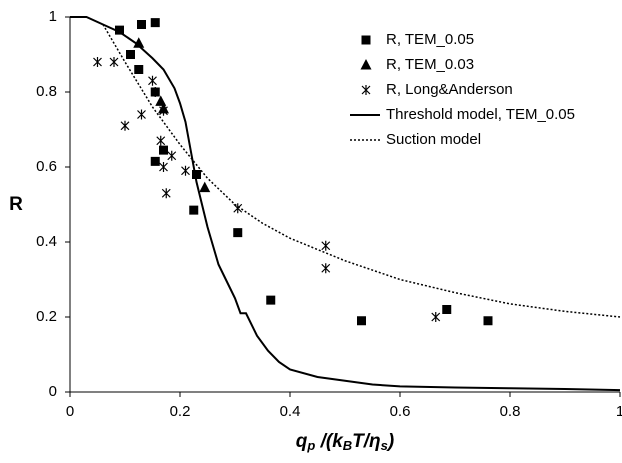  What do you see at coordinates (384, 445) in the screenshot?
I see `x-title-sub: s` at bounding box center [384, 445].